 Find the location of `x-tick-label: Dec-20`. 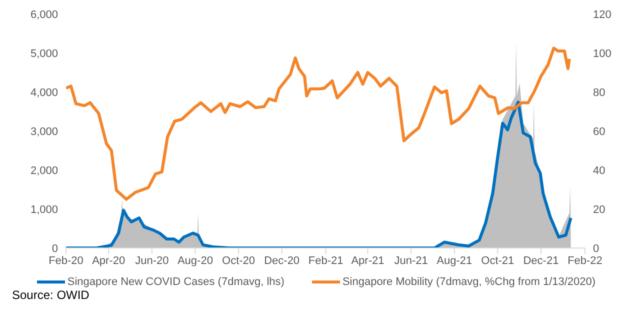

x-tick-label: Dec-20 is located at coordinates (282, 260).